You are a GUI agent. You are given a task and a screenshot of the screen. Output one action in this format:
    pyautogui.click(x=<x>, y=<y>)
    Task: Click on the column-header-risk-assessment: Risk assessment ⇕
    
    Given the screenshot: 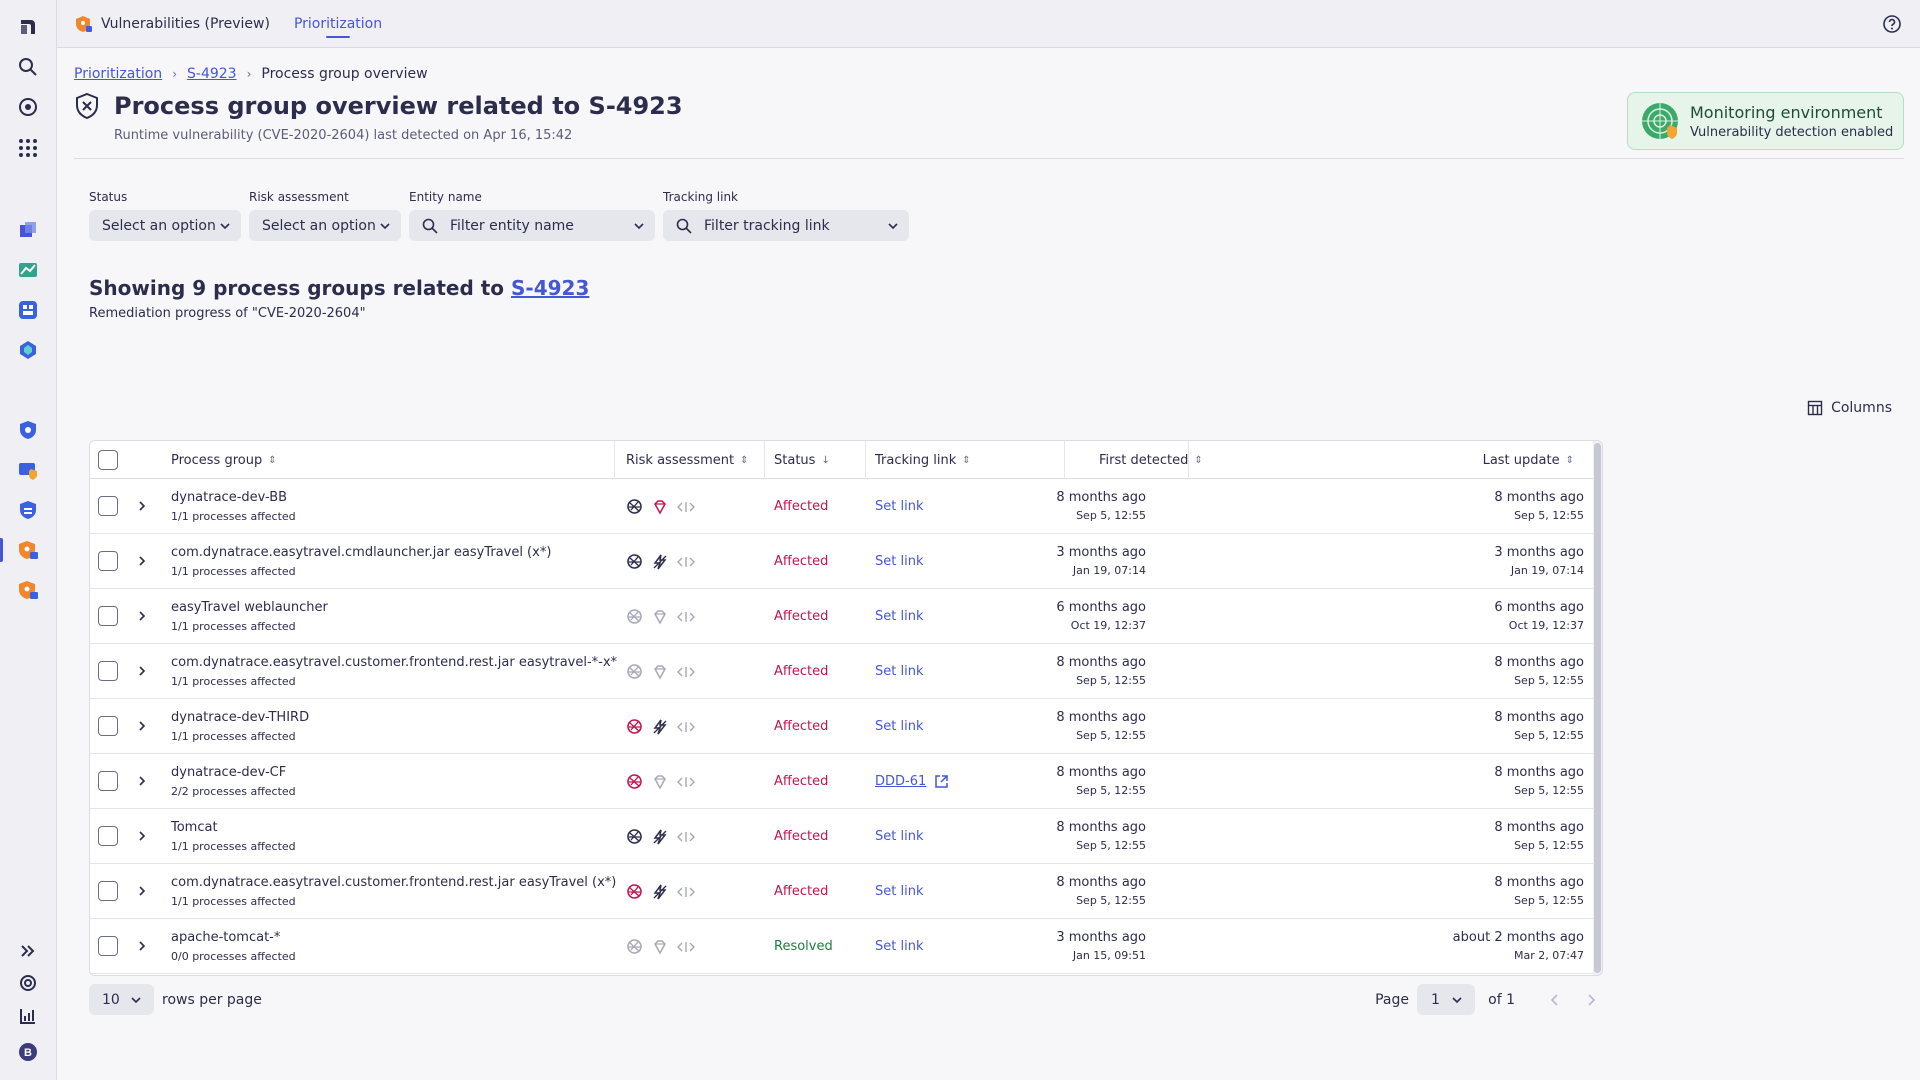 What is the action you would take?
    pyautogui.click(x=687, y=460)
    